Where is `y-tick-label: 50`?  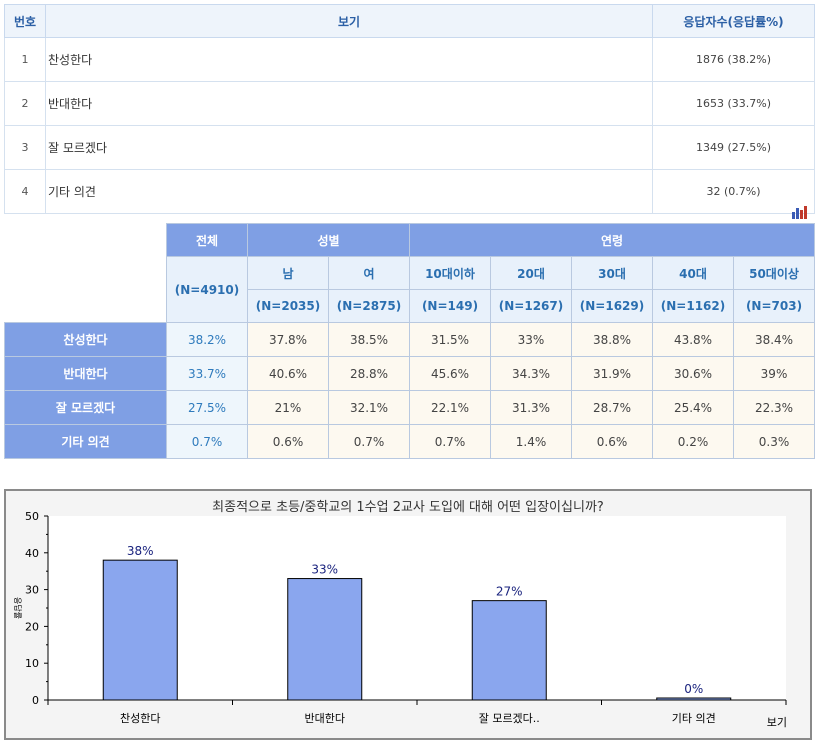 y-tick-label: 50 is located at coordinates (32, 516).